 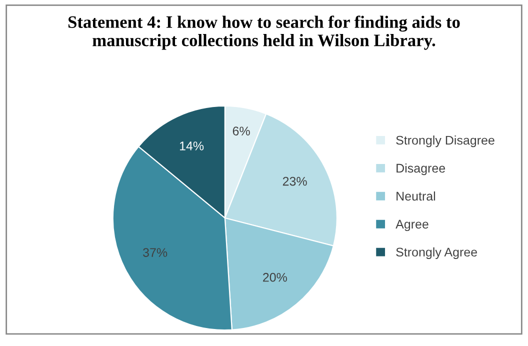 What do you see at coordinates (264, 33) in the screenshot?
I see `chart-title: Statement 4: I know how to search for finding aids to manuscript collections held in Wilson Library.` at bounding box center [264, 33].